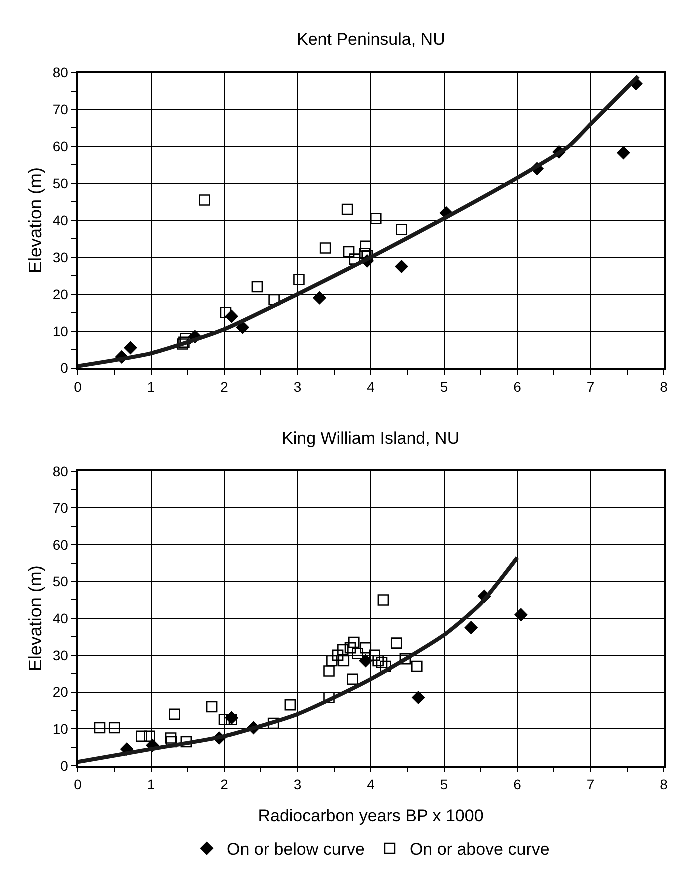  Describe the element at coordinates (371, 438) in the screenshot. I see `chart-title: King William Island, NU` at that location.